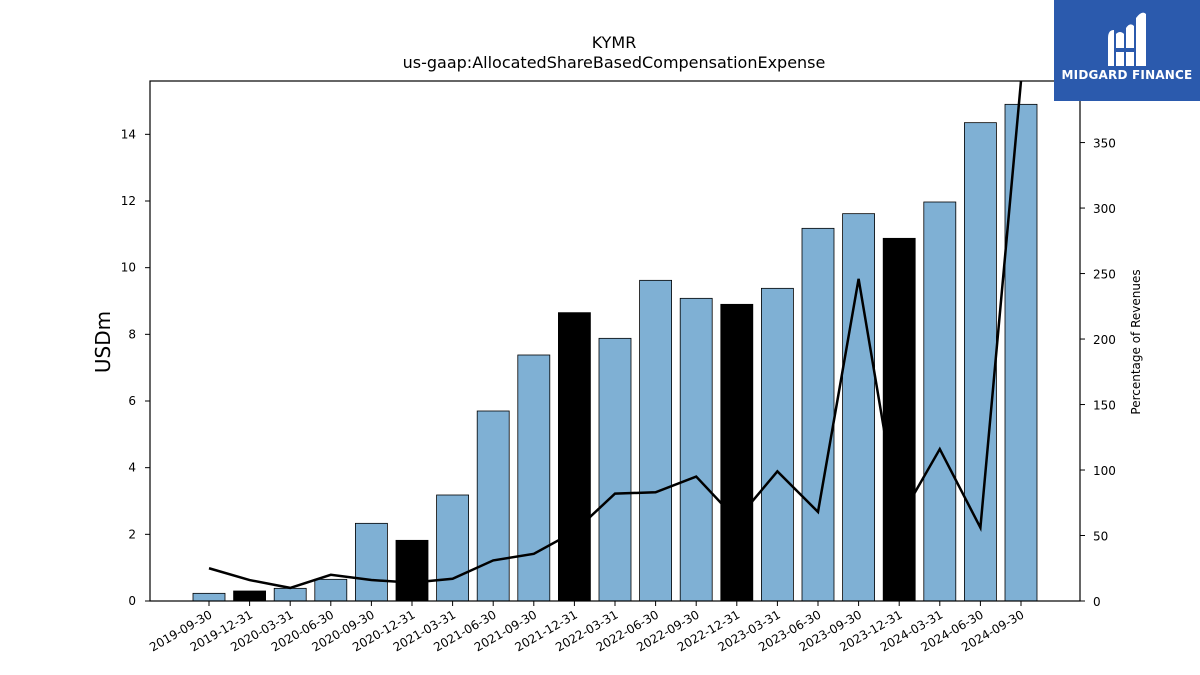  I want to click on logo-text: MIDGARD FINANCE, so click(1127, 75).